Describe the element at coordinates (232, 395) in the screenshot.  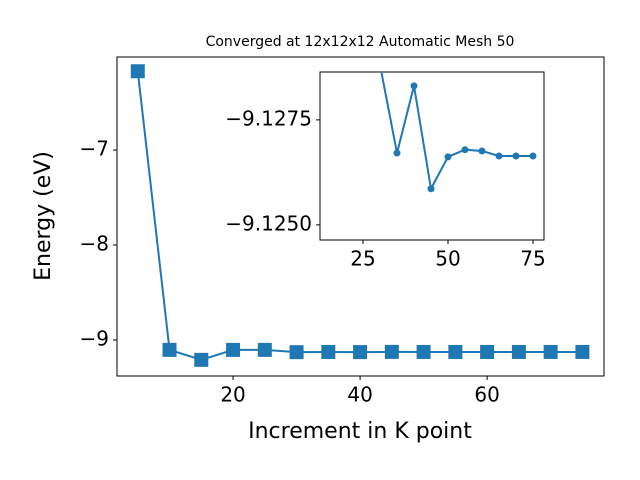
I see `x-tick-label: 20` at that location.